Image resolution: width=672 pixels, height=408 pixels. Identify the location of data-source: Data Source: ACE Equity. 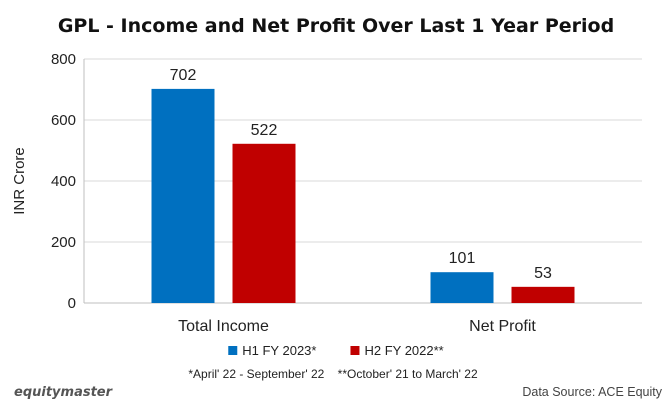
(592, 392).